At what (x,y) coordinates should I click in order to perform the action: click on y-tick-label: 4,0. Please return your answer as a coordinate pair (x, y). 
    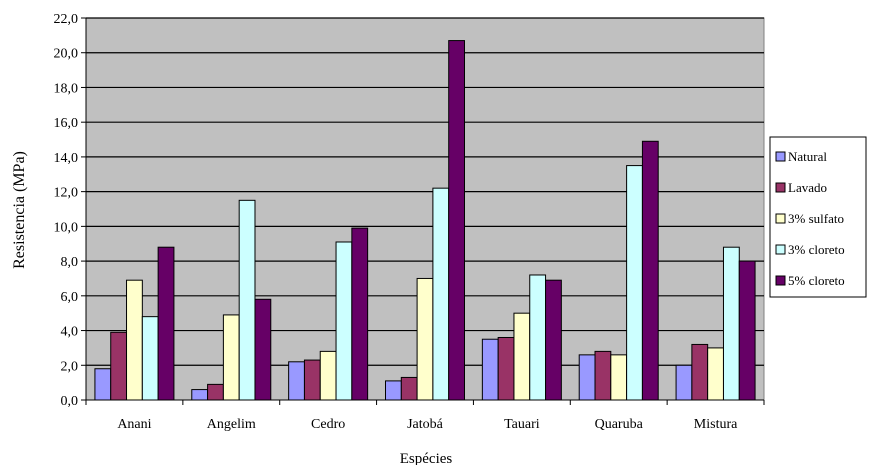
    Looking at the image, I should click on (70, 332).